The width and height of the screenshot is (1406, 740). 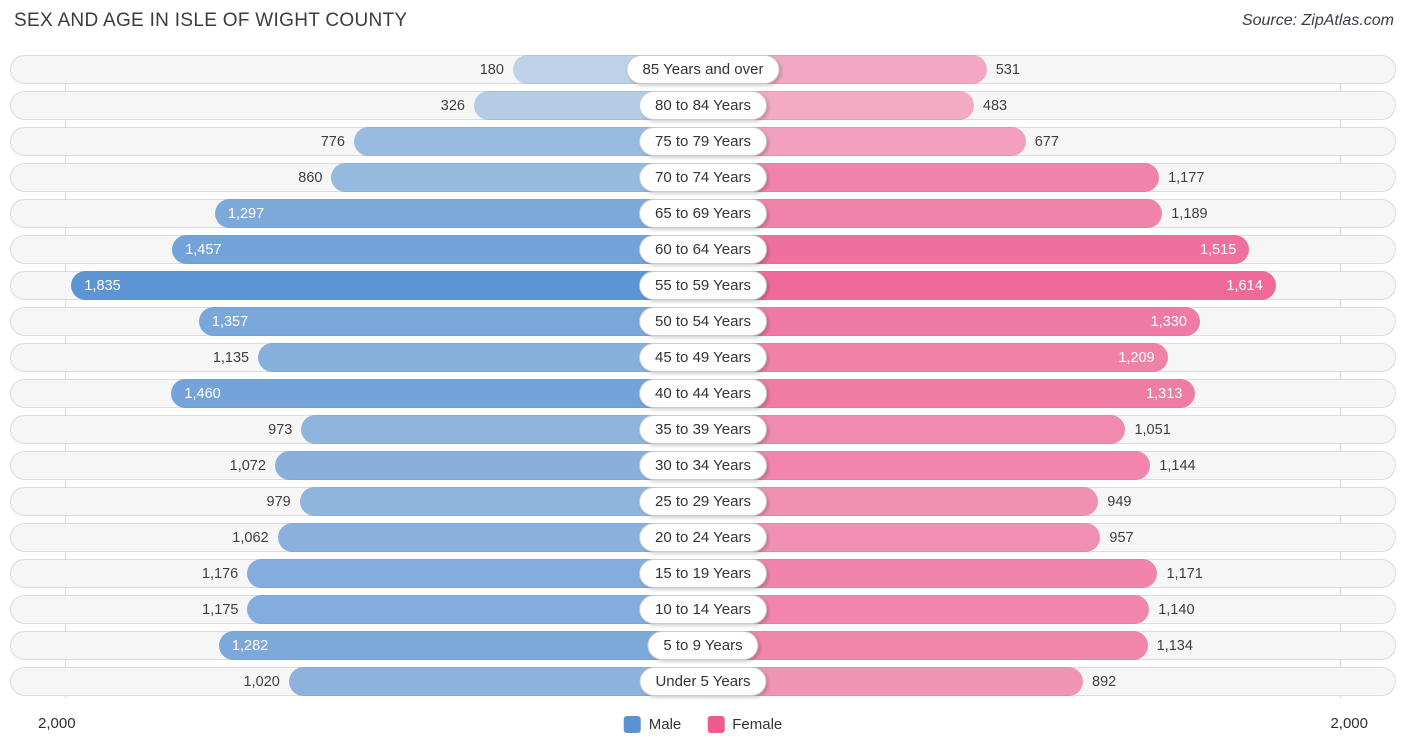 I want to click on female-value-outside: 1,177, so click(x=1186, y=177).